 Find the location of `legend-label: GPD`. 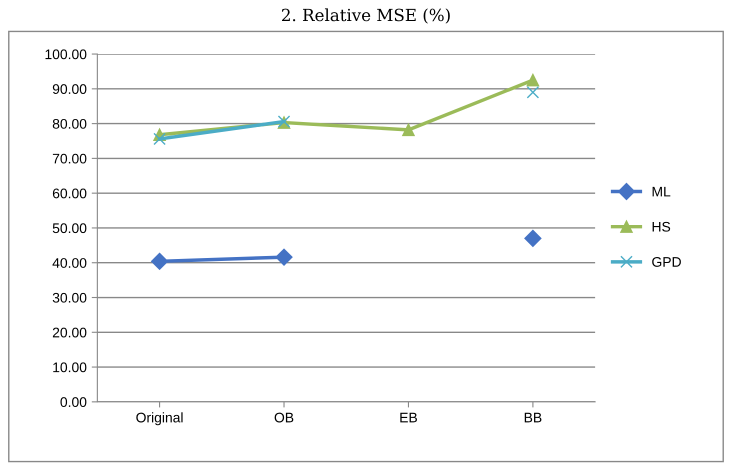

legend-label: GPD is located at coordinates (666, 262).